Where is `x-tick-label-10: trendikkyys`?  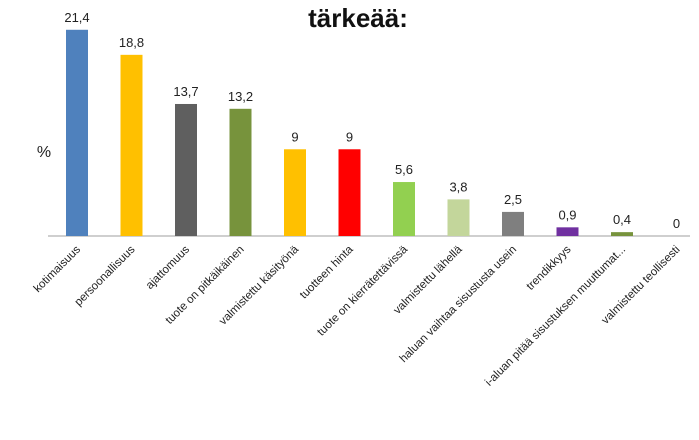 x-tick-label-10: trendikkyys is located at coordinates (548, 267).